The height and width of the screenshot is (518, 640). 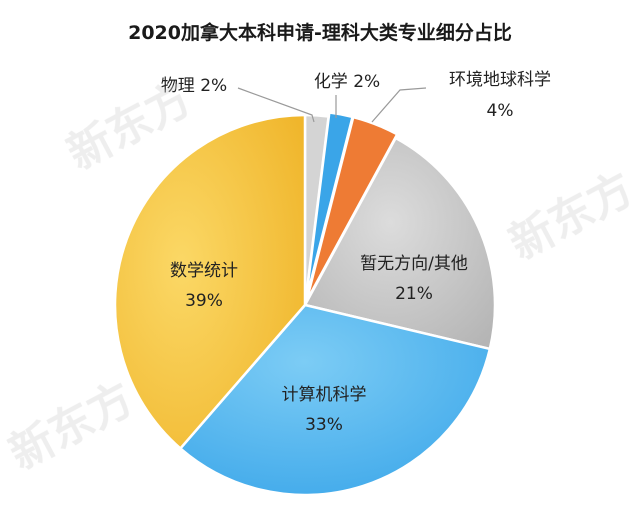 I want to click on leader-lines, so click(x=332, y=105).